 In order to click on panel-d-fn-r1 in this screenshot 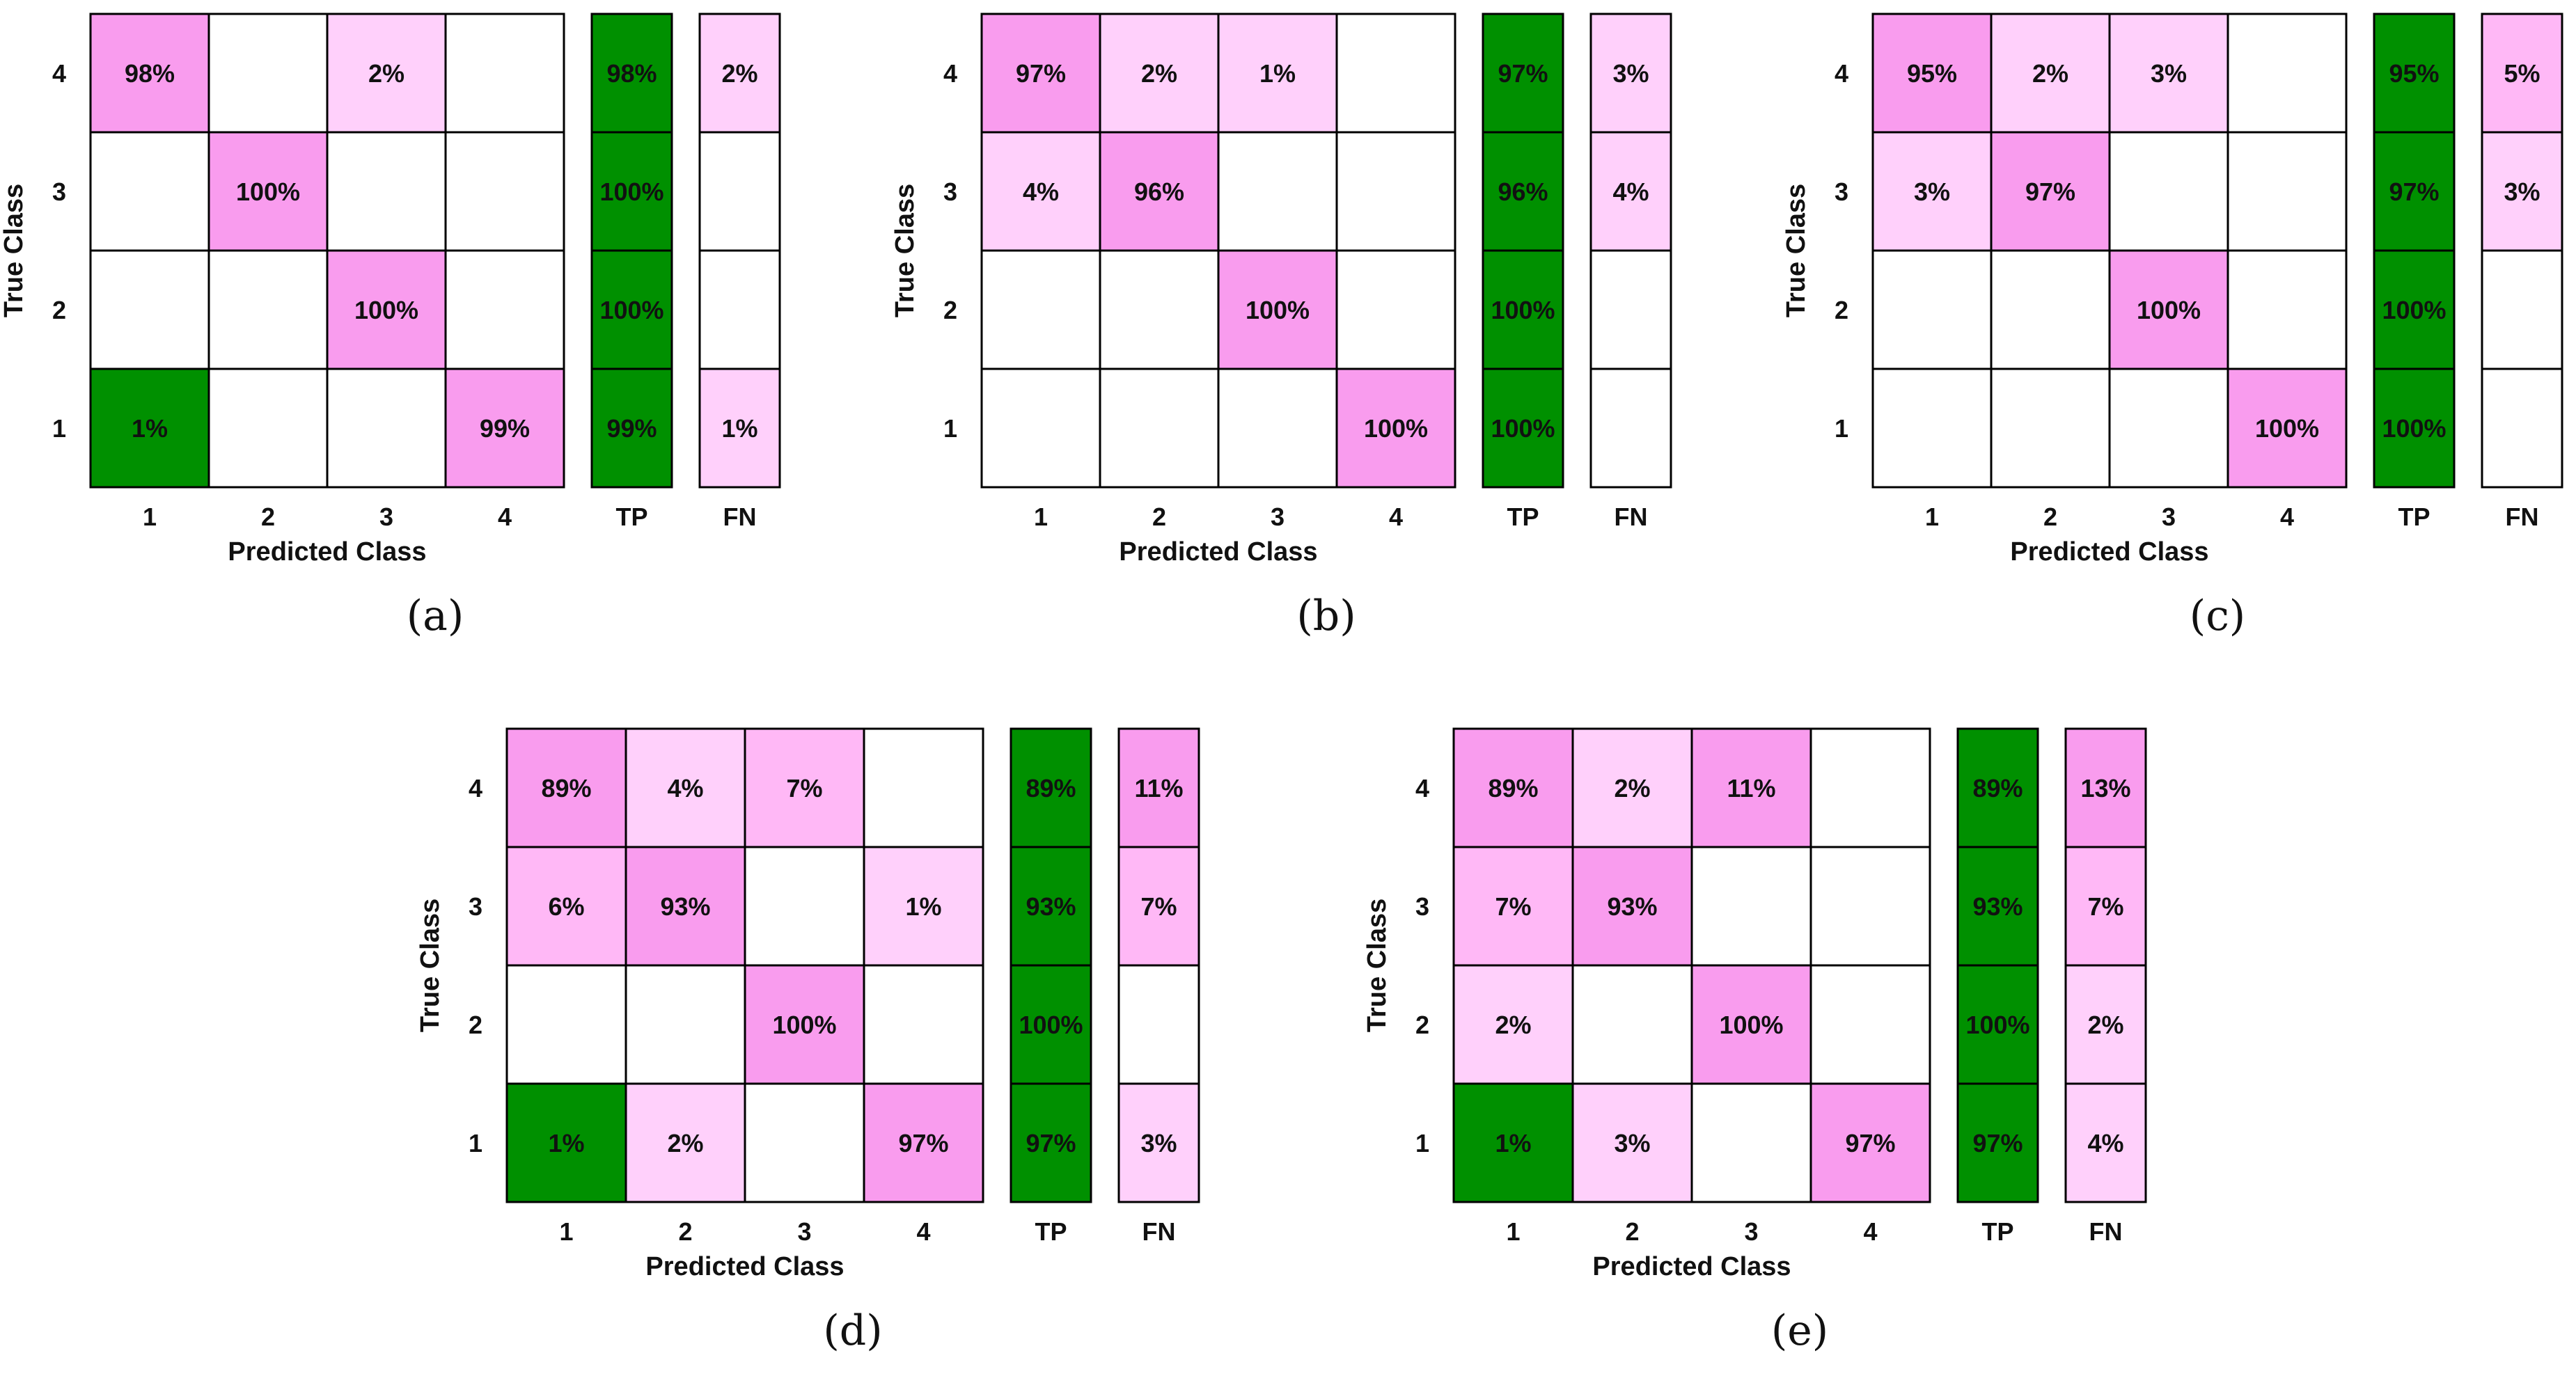, I will do `click(1158, 906)`.